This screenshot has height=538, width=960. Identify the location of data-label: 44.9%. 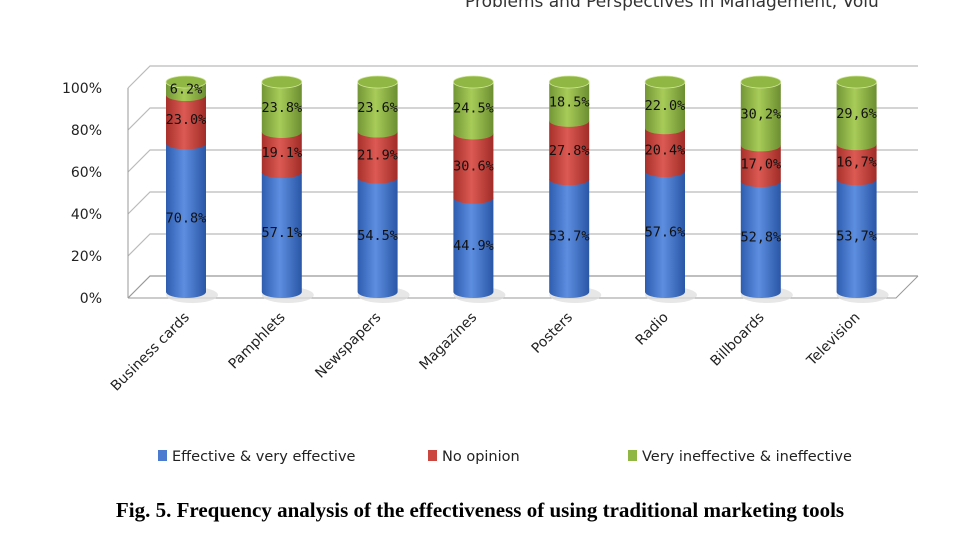
(473, 246).